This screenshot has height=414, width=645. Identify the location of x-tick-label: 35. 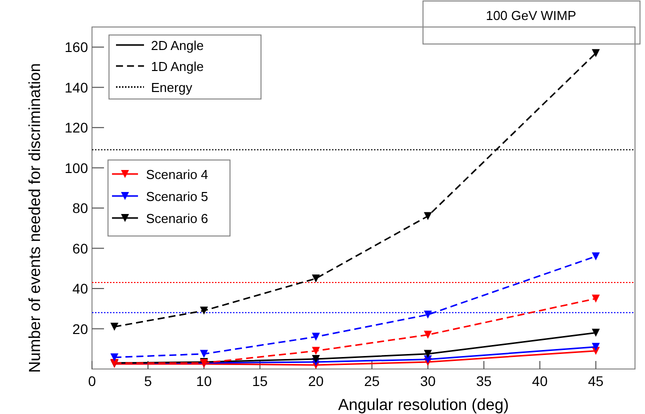
(484, 381).